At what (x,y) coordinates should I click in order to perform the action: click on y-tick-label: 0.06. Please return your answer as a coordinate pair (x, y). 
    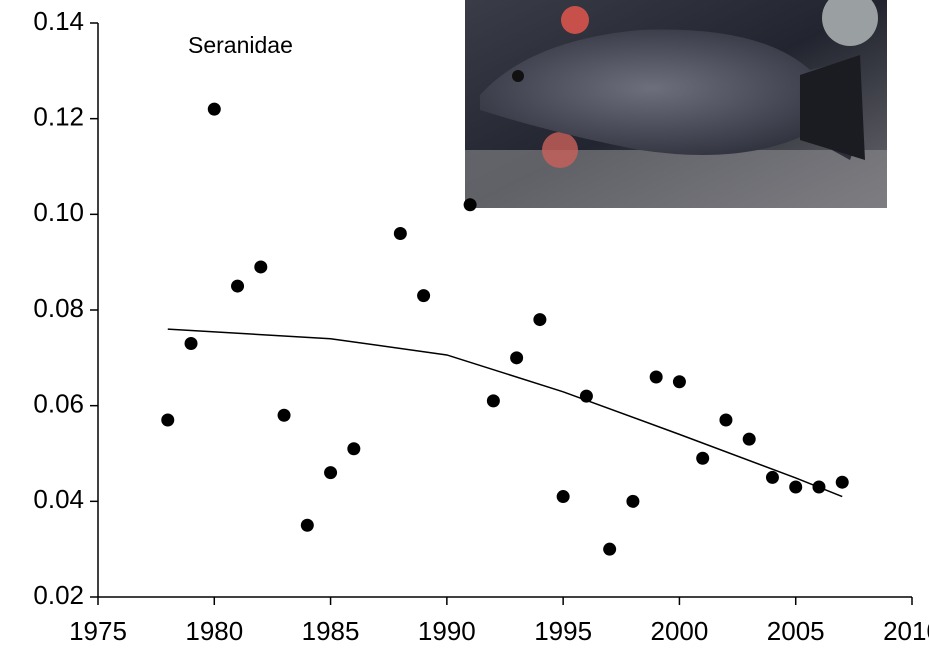
    Looking at the image, I should click on (58, 404).